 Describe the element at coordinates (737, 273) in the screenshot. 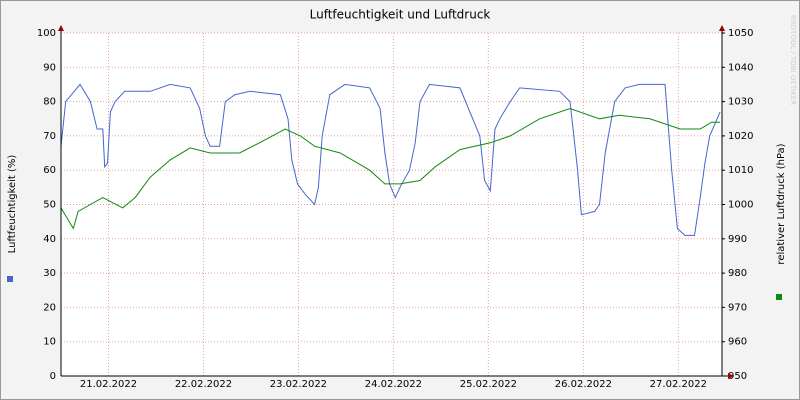

I see `y2-tick-label: 980` at that location.